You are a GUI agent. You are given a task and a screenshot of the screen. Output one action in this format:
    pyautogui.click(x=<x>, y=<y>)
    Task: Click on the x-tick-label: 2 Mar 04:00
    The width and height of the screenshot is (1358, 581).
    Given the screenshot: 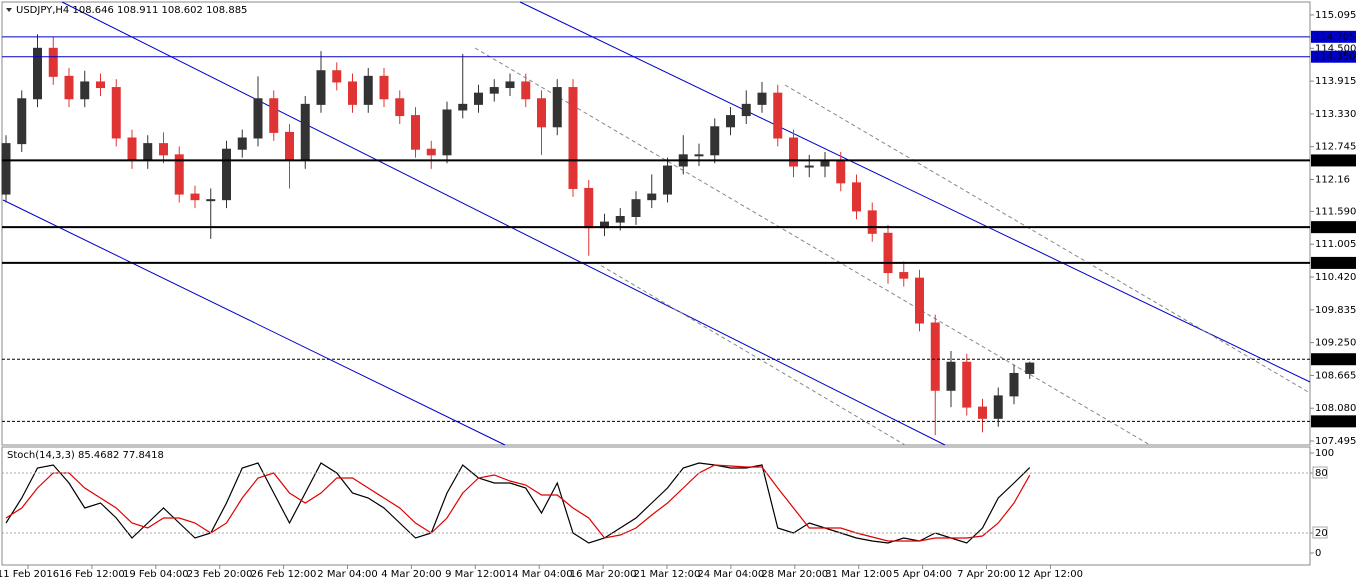 What is the action you would take?
    pyautogui.click(x=347, y=574)
    